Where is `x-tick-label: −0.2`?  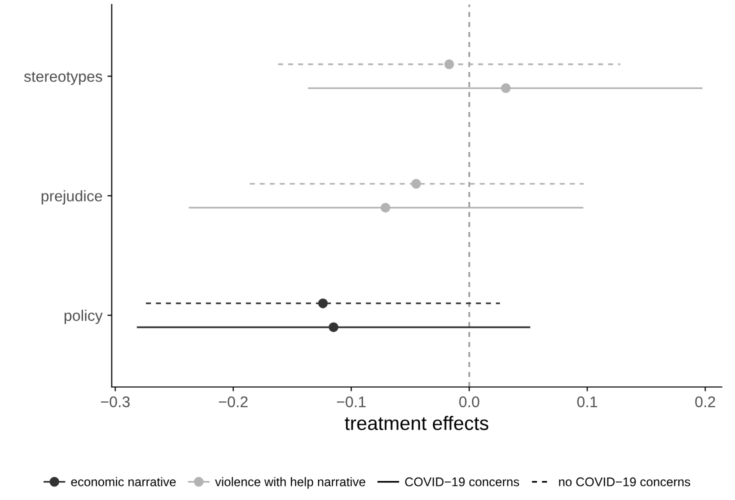
x-tick-label: −0.2 is located at coordinates (233, 402).